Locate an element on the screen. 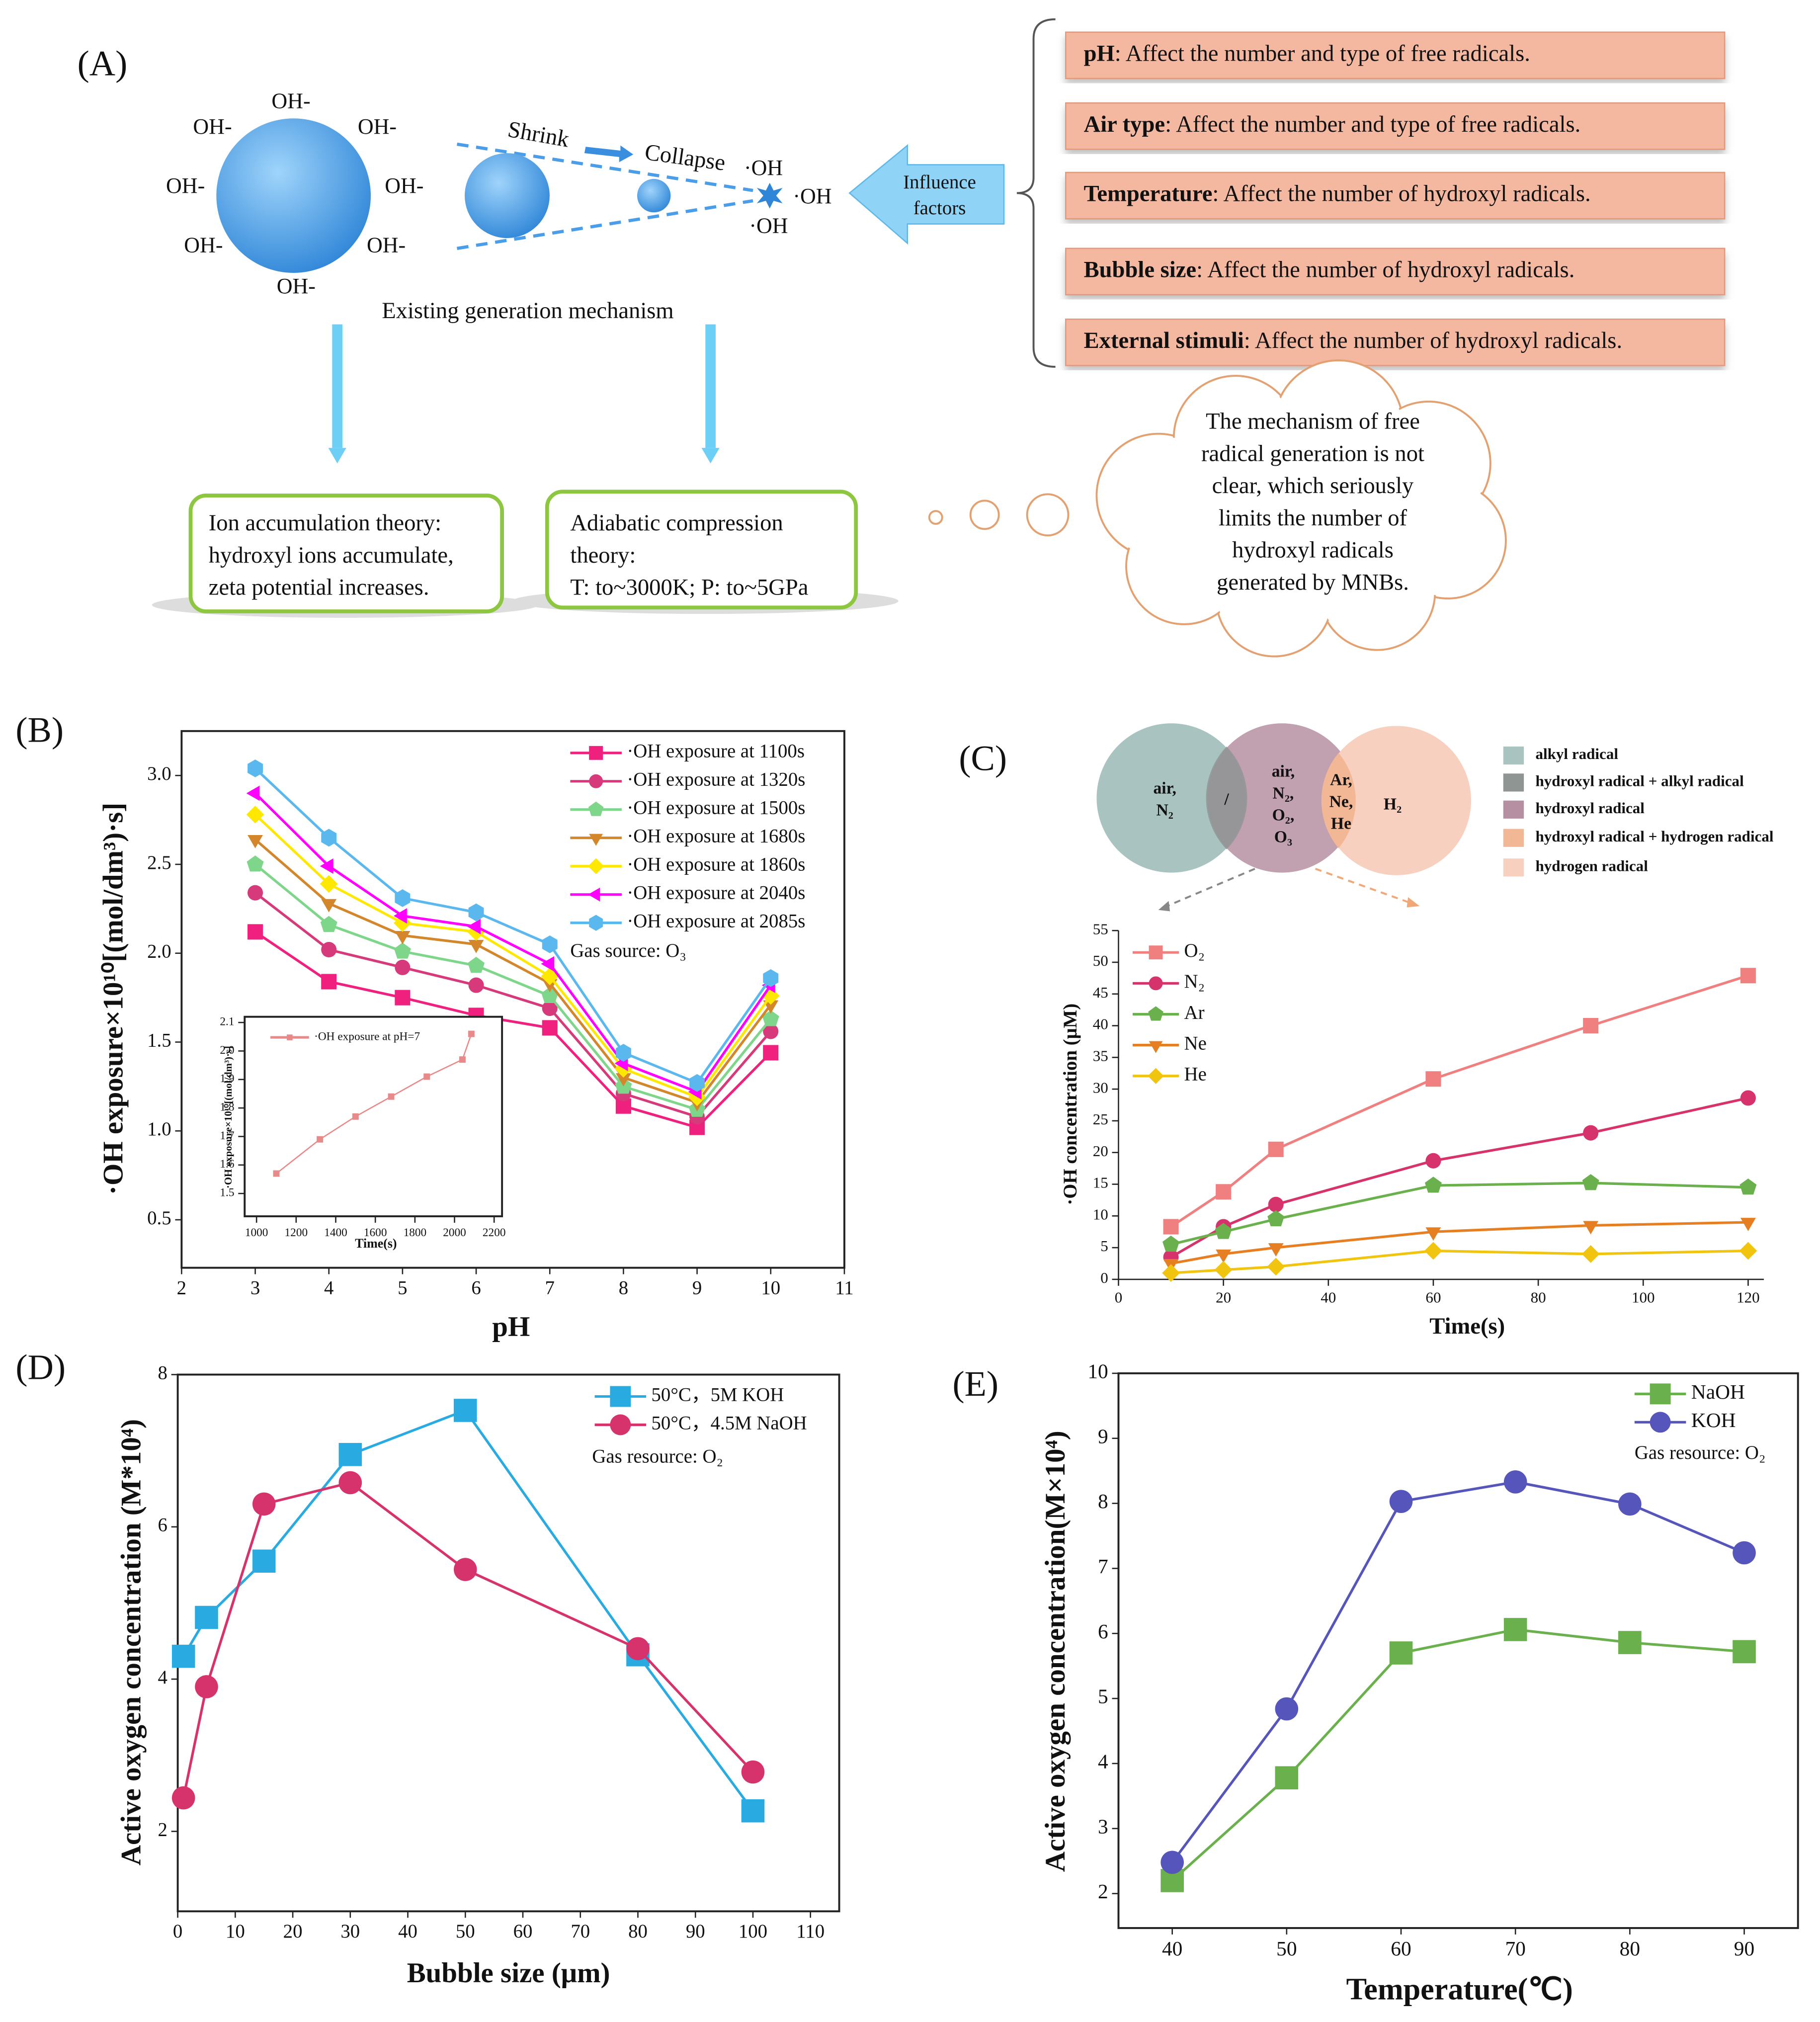 This screenshot has width=1820, height=2022. venn-overlap is located at coordinates (1226, 798).